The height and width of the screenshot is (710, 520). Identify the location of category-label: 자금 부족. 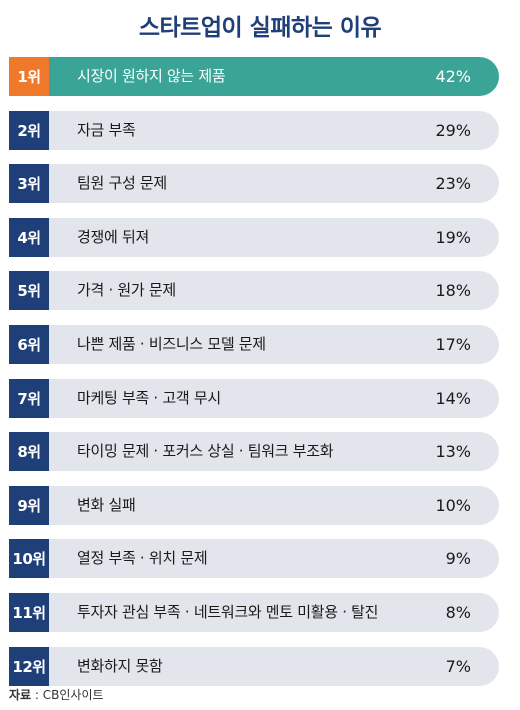
(106, 129).